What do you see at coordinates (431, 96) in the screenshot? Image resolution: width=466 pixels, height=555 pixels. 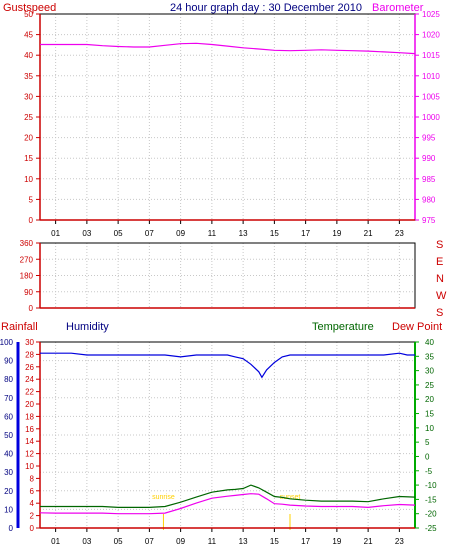 I see `barometer-tick-label: 1005` at bounding box center [431, 96].